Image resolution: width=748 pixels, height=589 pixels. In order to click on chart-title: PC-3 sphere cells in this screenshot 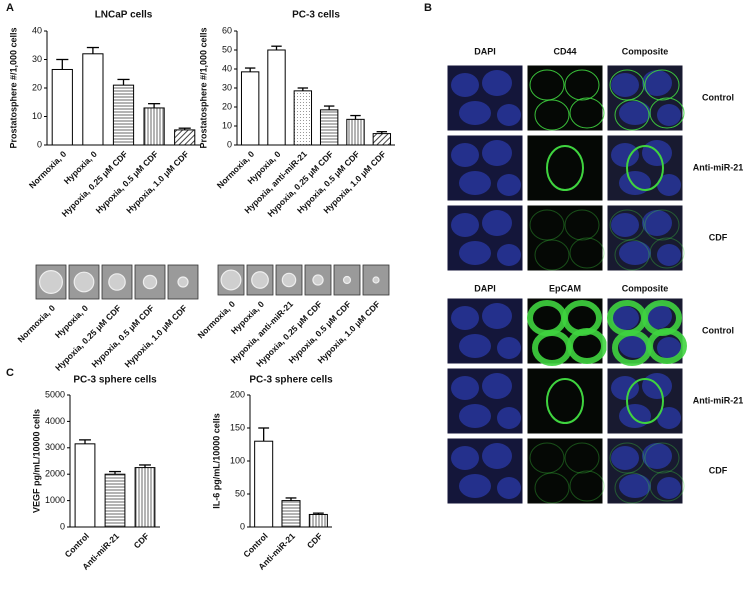, I will do `click(115, 380)`.